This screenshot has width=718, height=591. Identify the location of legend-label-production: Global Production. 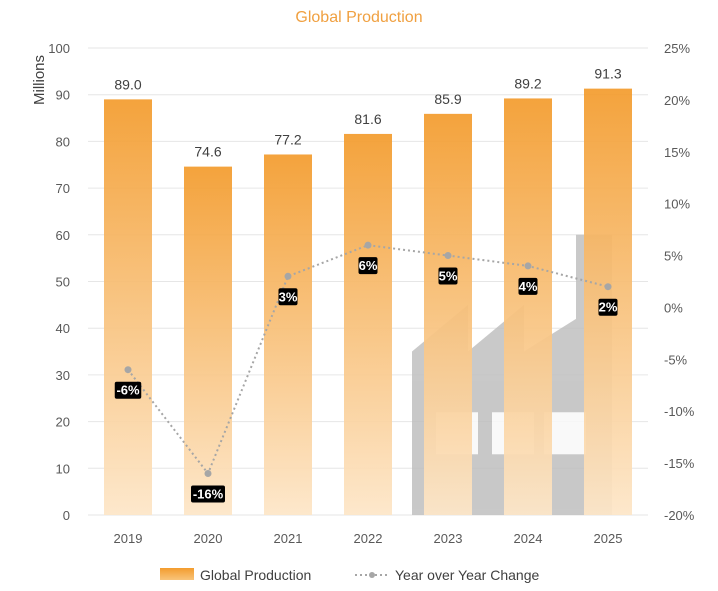
(255, 575).